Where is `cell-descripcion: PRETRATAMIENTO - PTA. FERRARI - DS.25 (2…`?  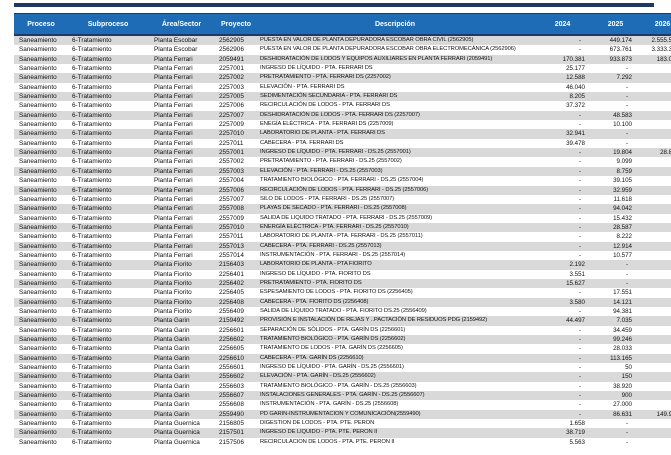
cell-descripcion: PRETRATAMIENTO - PTA. FERRARI - DS.25 (2… is located at coordinates (331, 161).